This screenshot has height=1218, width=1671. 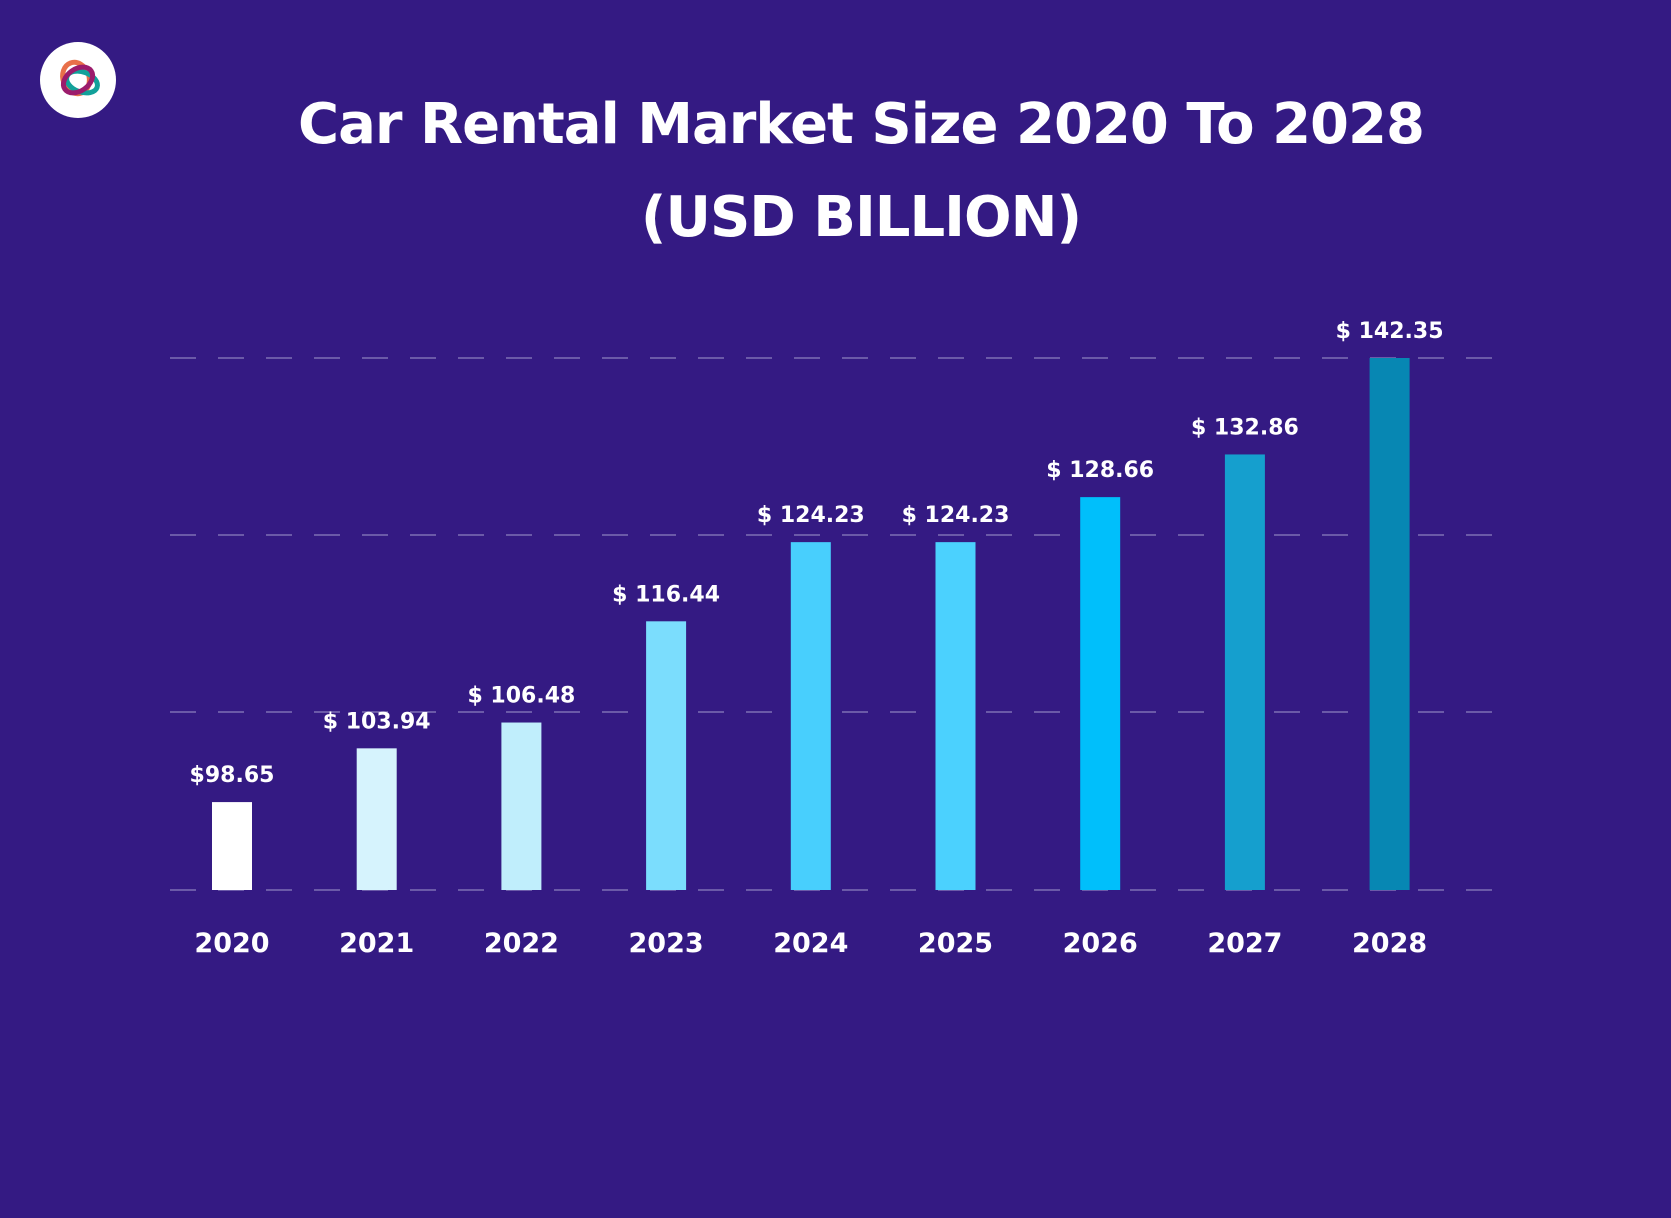 What do you see at coordinates (232, 846) in the screenshot?
I see `bar-2020` at bounding box center [232, 846].